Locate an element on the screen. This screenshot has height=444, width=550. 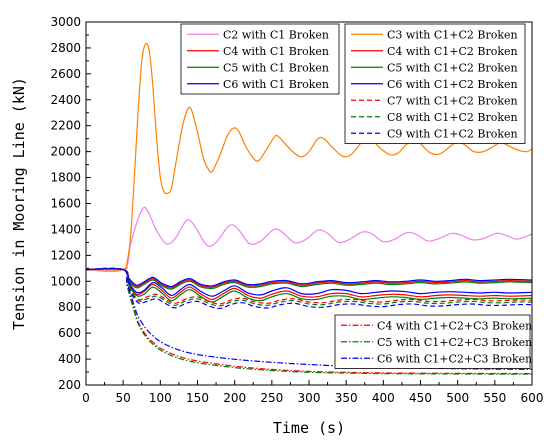
legend-label: C3 with C1+C2 Broken is located at coordinates (452, 34).